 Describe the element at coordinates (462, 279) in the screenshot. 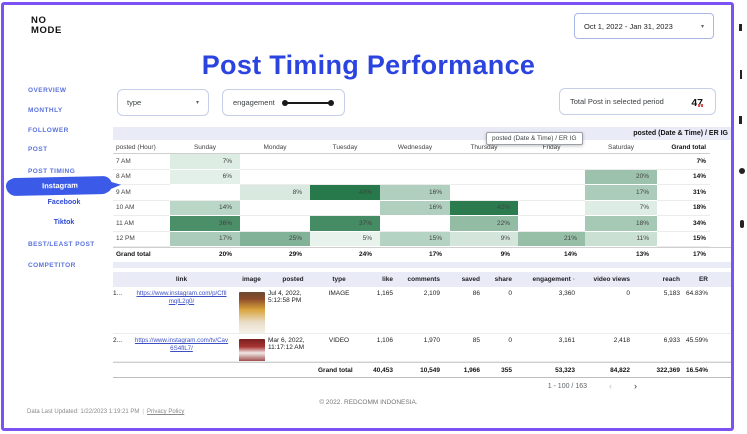

I see `posts-col-header-saved: saved` at that location.